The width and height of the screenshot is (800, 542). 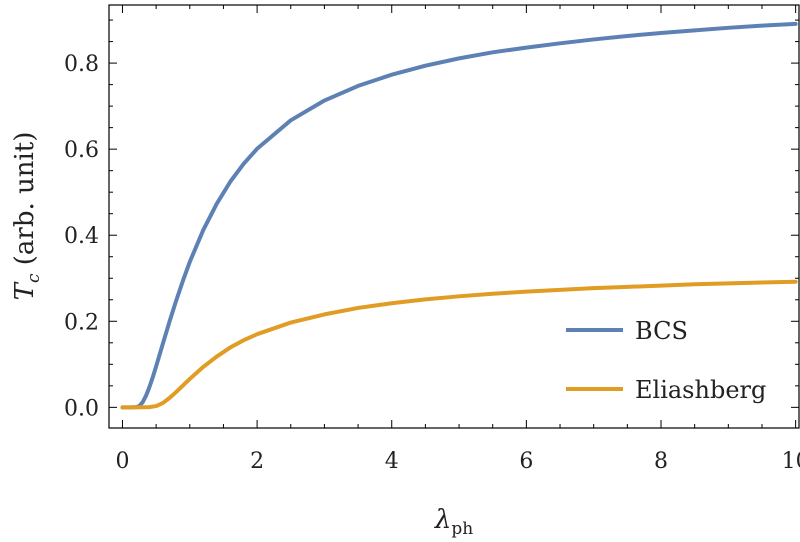 What do you see at coordinates (81, 150) in the screenshot?
I see `y-tick-label: 0.6` at bounding box center [81, 150].